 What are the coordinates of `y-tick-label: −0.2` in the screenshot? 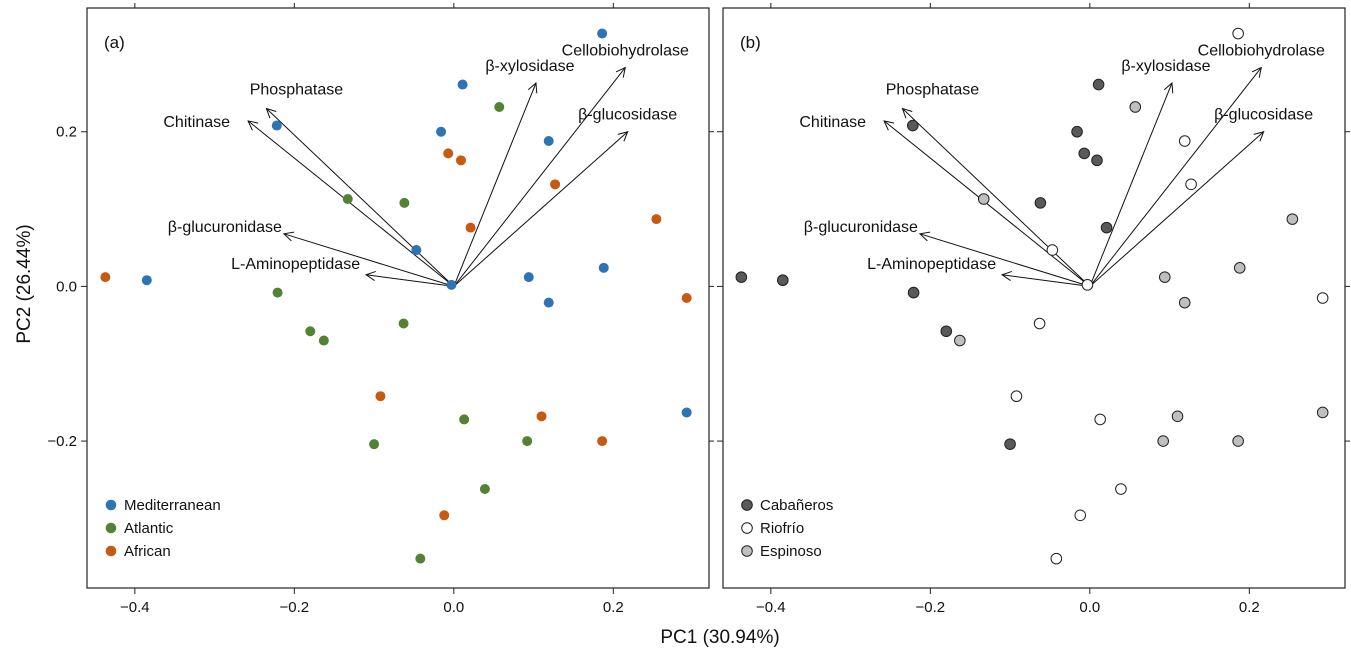 It's located at (62, 441).